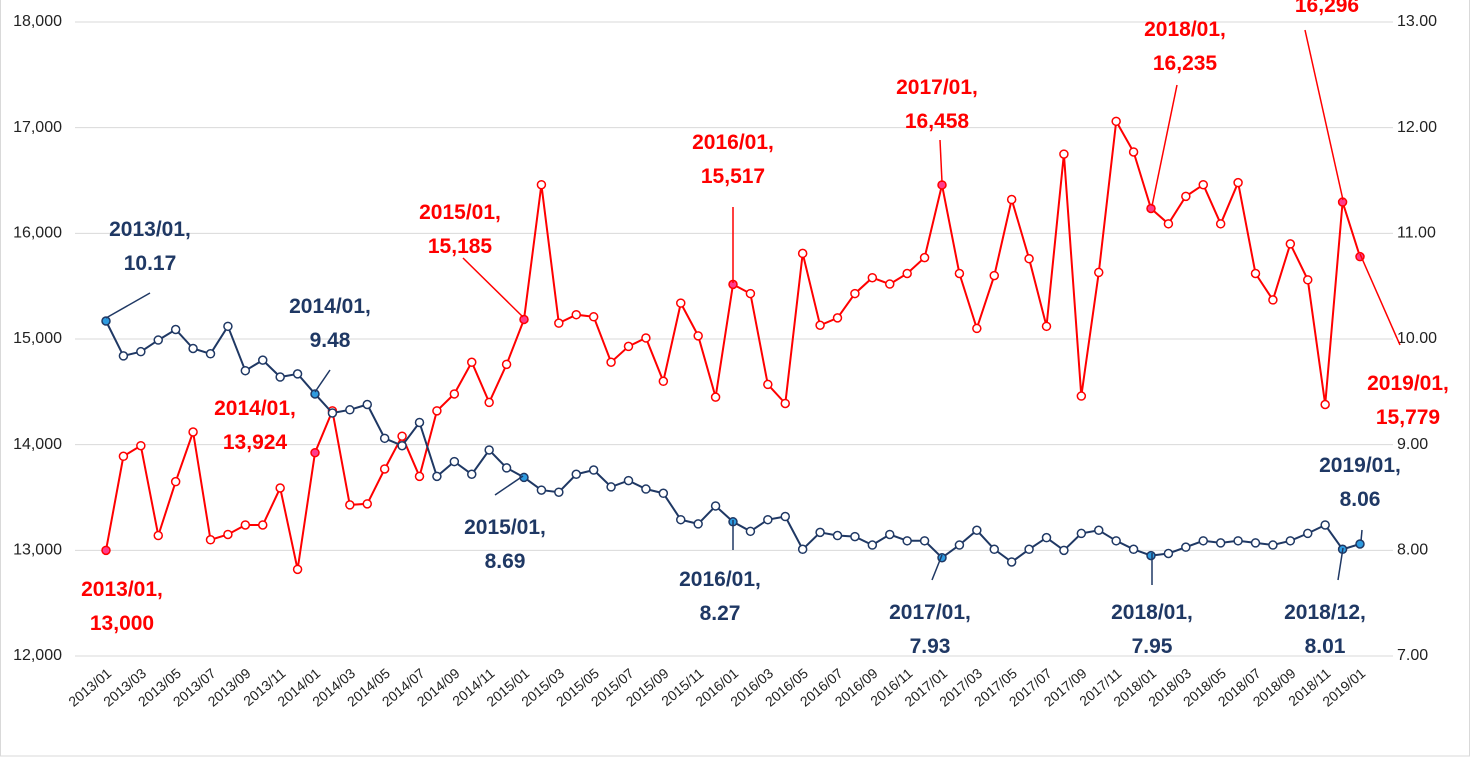  I want to click on y2-tick-label: 12.00, so click(1417, 127).